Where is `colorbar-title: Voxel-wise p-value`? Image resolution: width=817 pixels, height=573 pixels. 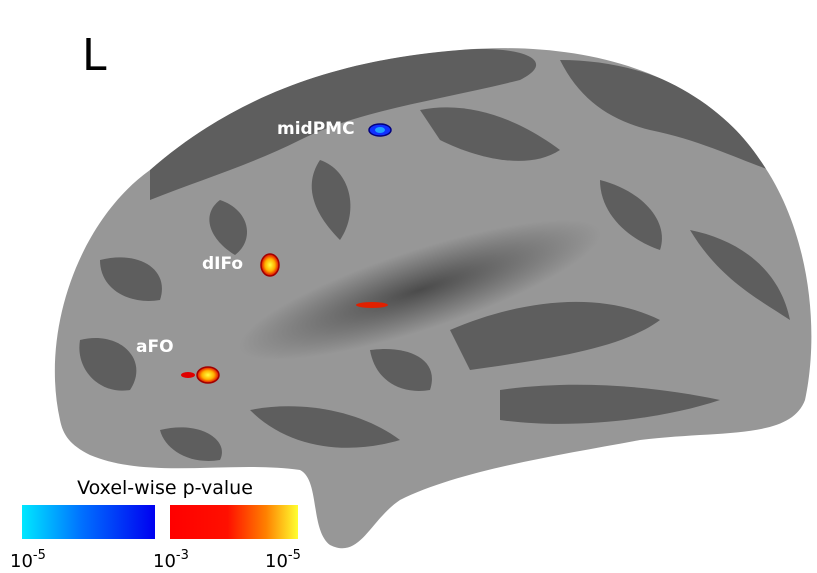
colorbar-title: Voxel-wise p-value is located at coordinates (165, 488).